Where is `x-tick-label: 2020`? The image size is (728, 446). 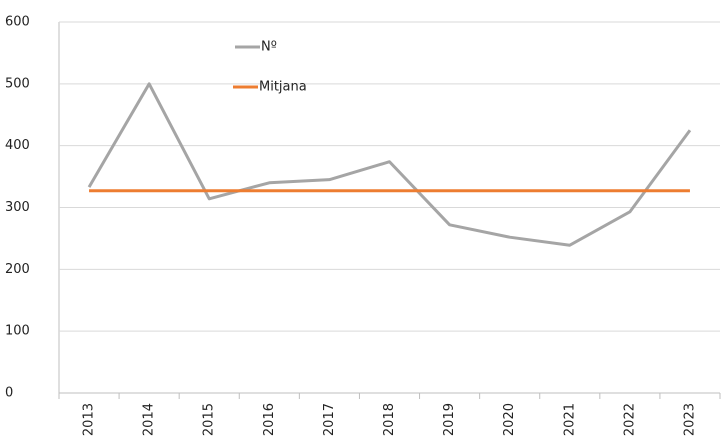
x-tick-label: 2020 is located at coordinates (509, 419).